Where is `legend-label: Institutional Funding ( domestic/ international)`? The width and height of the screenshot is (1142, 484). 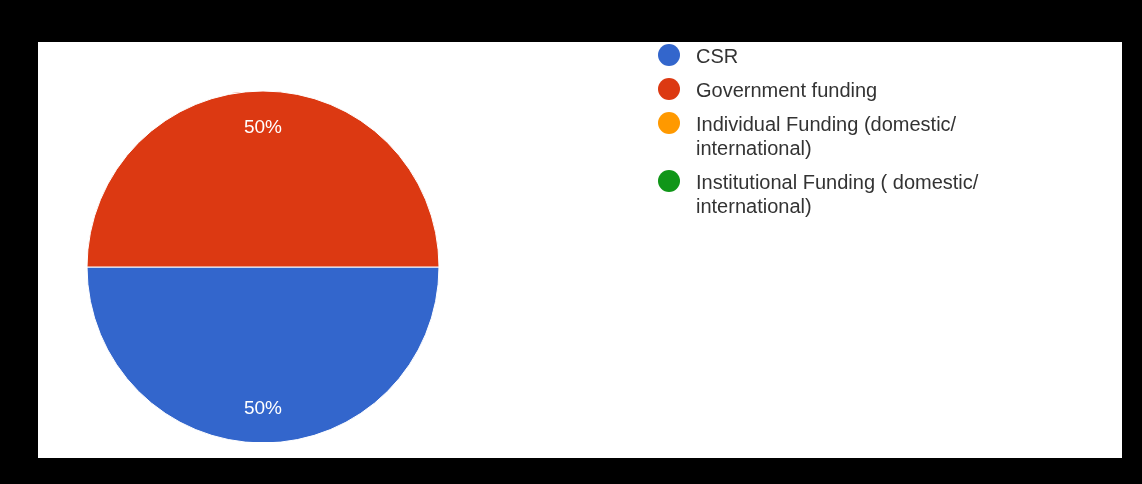
legend-label: Institutional Funding ( domestic/ international) is located at coordinates (838, 194).